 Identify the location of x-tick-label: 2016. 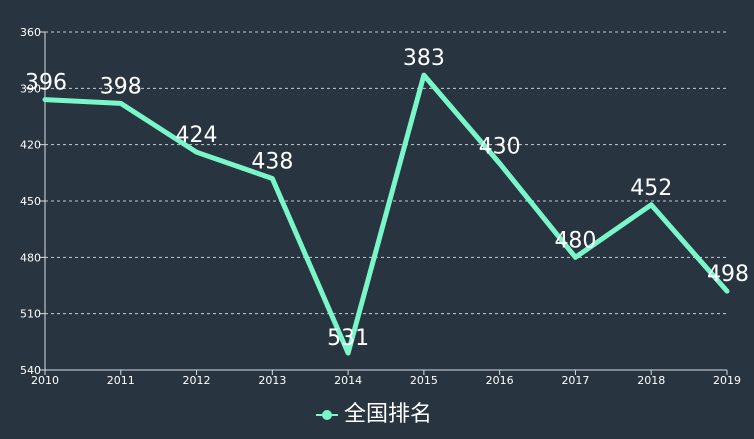
(500, 380).